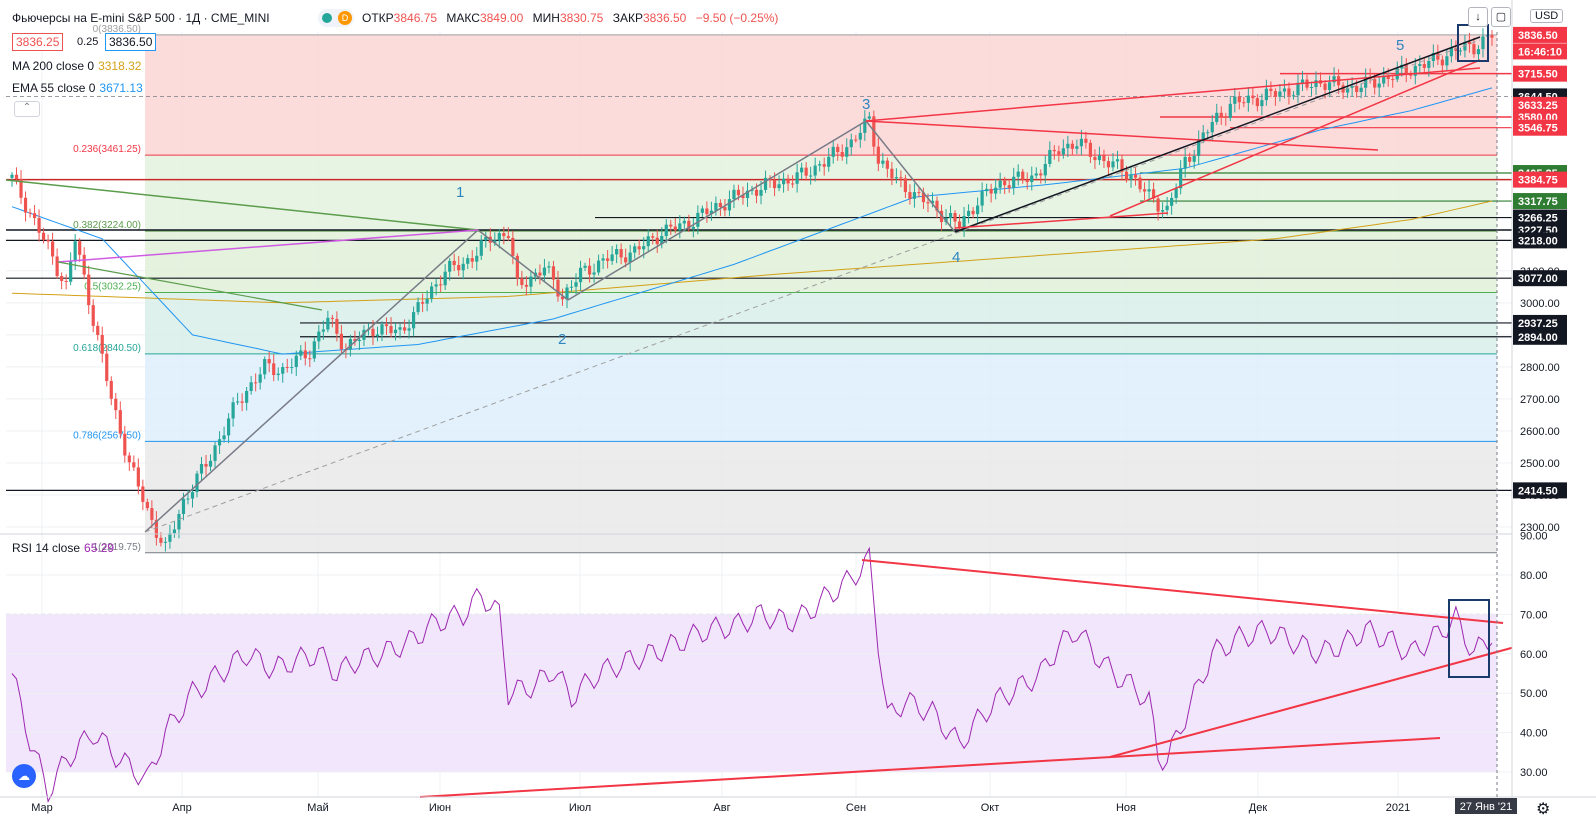 The height and width of the screenshot is (831, 1596). Describe the element at coordinates (930, 767) in the screenshot. I see `rsi-long-support-line` at that location.